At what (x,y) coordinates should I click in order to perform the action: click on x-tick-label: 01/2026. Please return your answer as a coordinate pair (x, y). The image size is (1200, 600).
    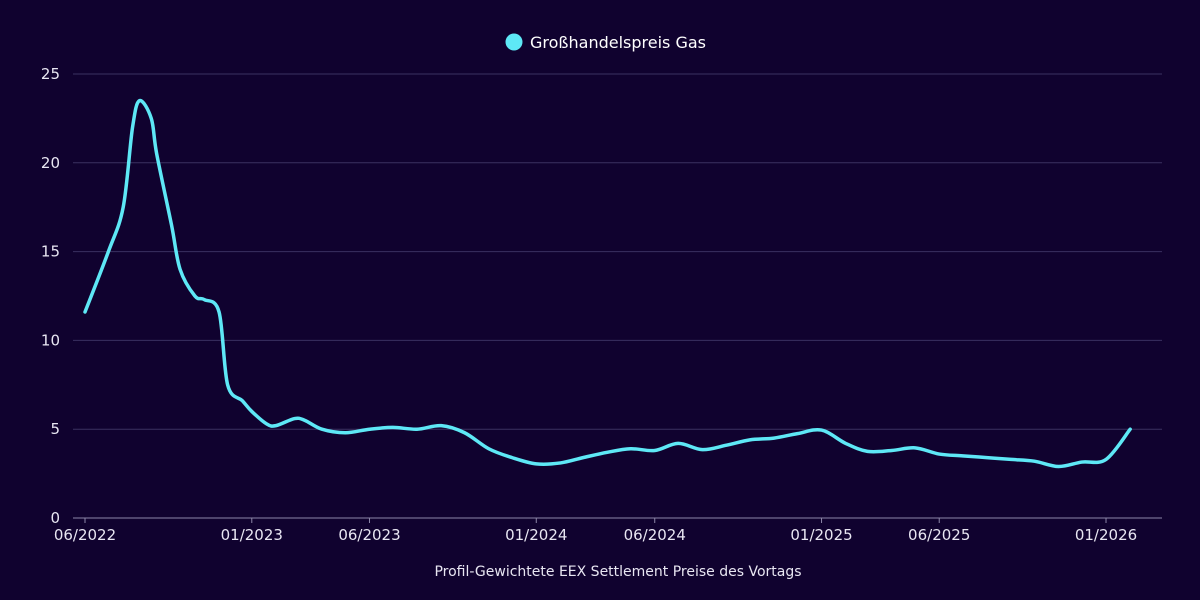
    Looking at the image, I should click on (1106, 535).